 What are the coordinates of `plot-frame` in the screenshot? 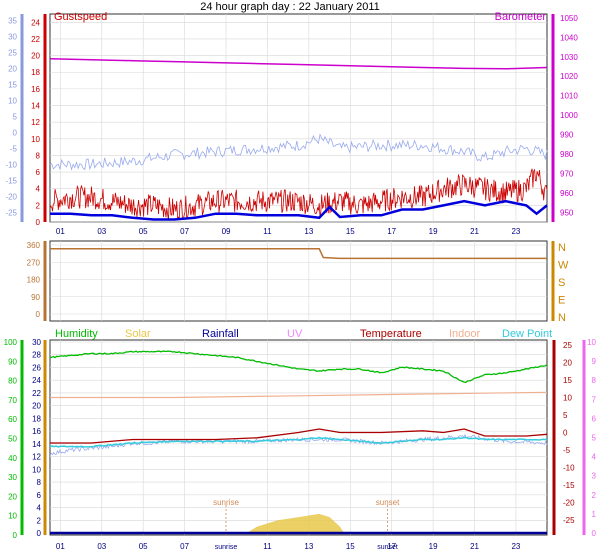 It's located at (298, 281).